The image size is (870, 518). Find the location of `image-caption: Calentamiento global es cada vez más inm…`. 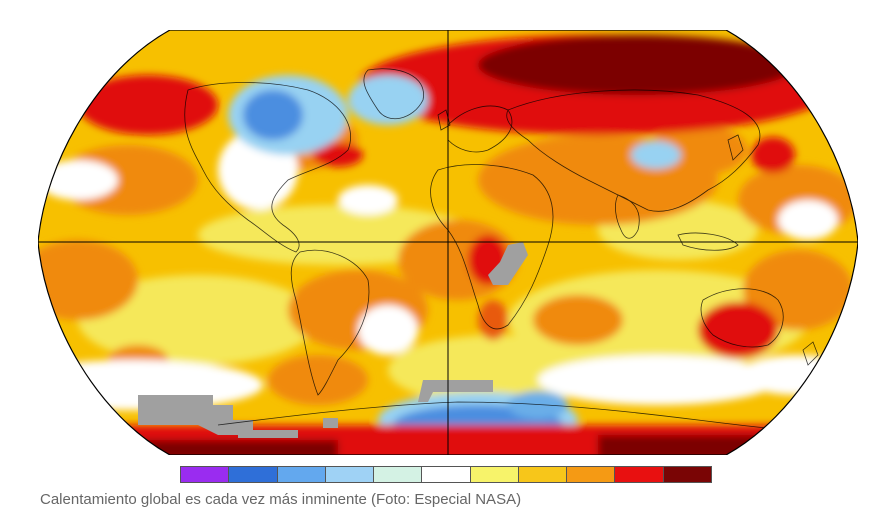

image-caption: Calentamiento global es cada vez más inm… is located at coordinates (281, 499).